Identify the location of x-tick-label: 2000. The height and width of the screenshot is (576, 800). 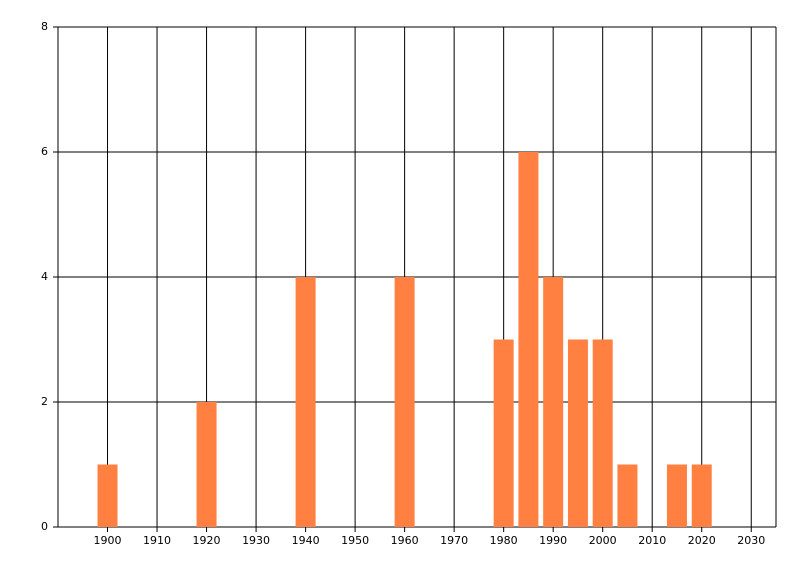
(603, 540).